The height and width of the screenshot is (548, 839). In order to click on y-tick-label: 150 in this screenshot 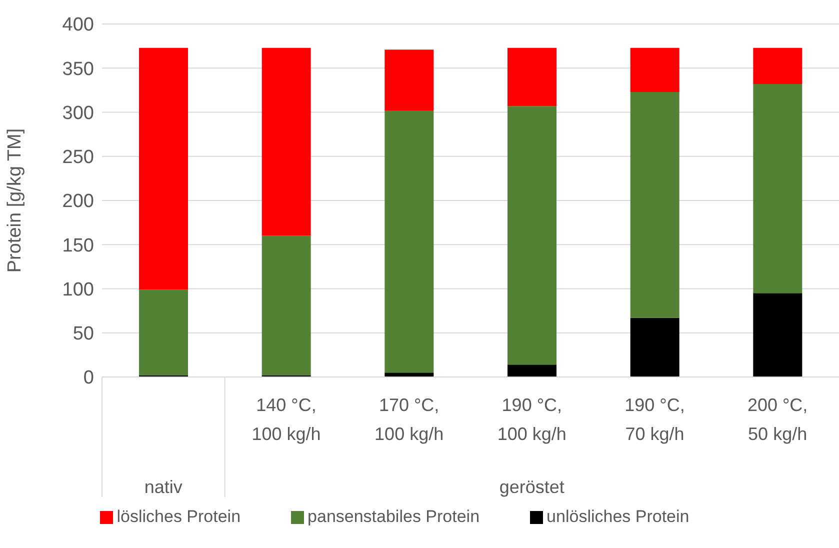, I will do `click(78, 245)`.